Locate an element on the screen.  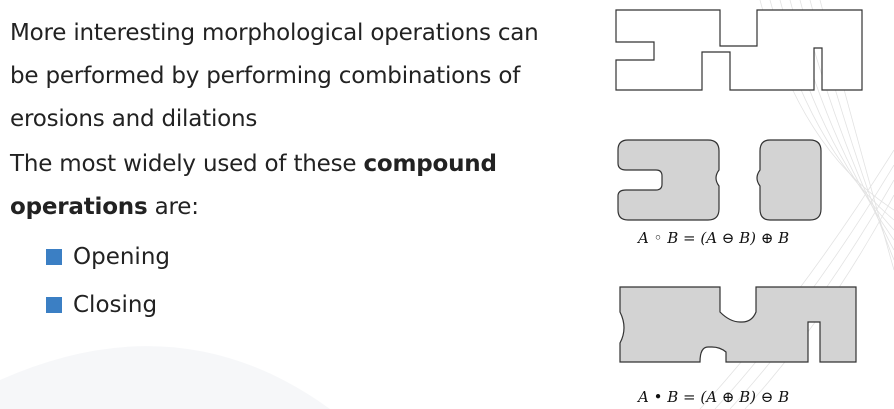
list-item-opening: Opening is located at coordinates (308, 257).